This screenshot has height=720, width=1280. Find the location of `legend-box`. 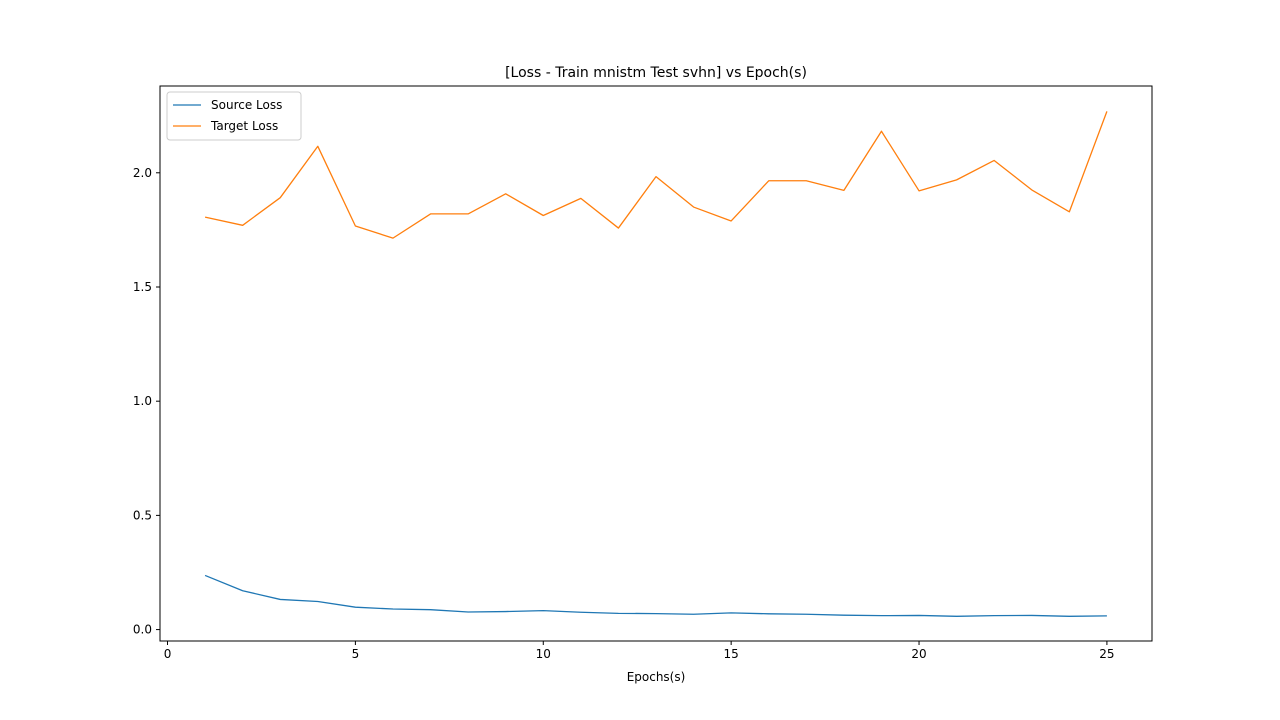

legend-box is located at coordinates (234, 116).